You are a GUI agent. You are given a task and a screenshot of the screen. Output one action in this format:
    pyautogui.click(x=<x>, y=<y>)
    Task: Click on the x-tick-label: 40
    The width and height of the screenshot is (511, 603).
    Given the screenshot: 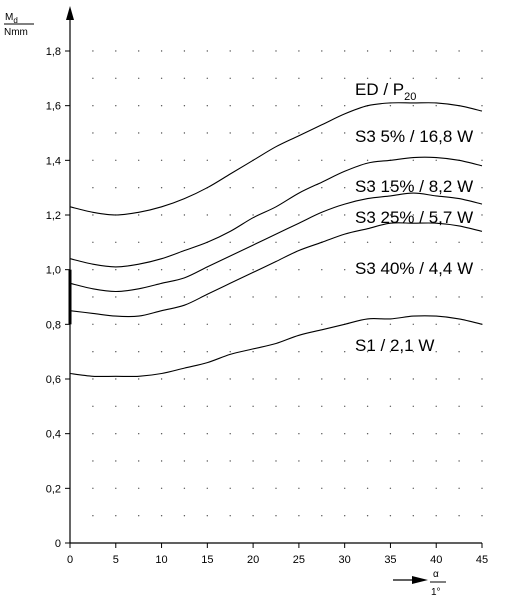 What is the action you would take?
    pyautogui.click(x=436, y=560)
    